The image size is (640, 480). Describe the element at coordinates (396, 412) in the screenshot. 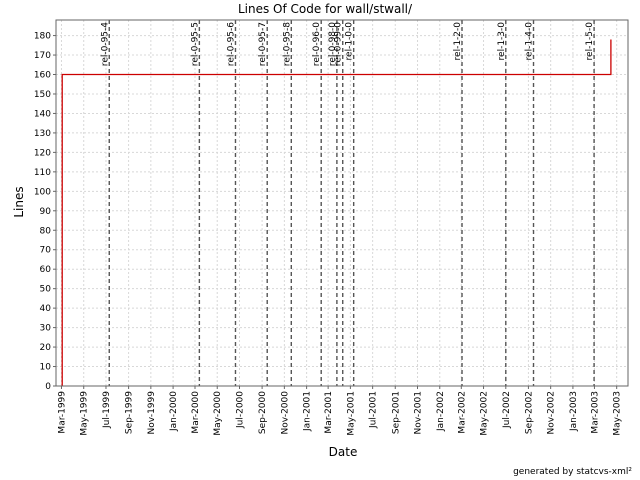

I see `x-tick-label: Sep-2001` at that location.